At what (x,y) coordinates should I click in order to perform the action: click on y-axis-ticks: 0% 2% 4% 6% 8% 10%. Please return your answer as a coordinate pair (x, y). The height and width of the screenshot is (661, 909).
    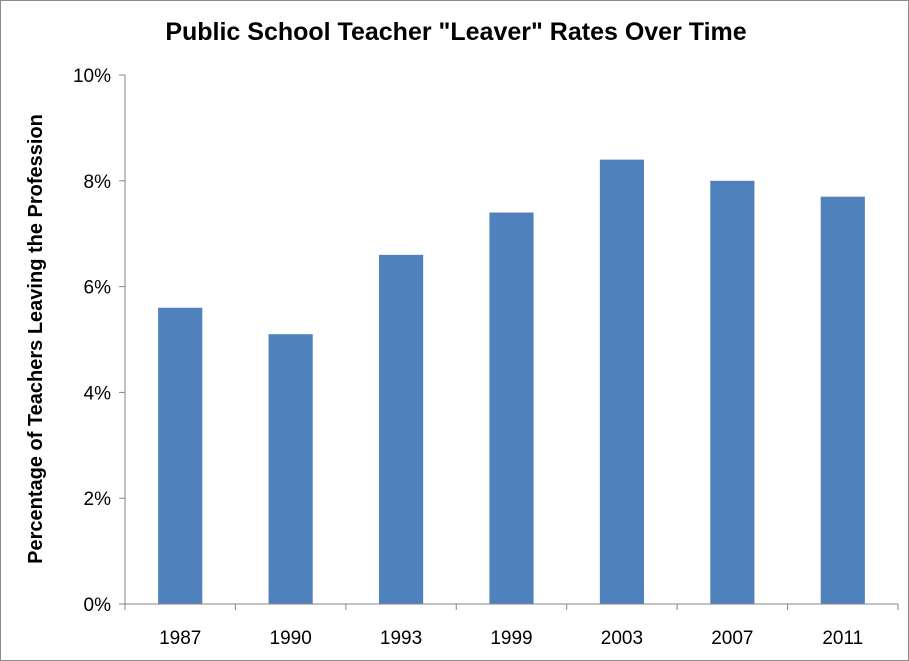
    Looking at the image, I should click on (99, 341).